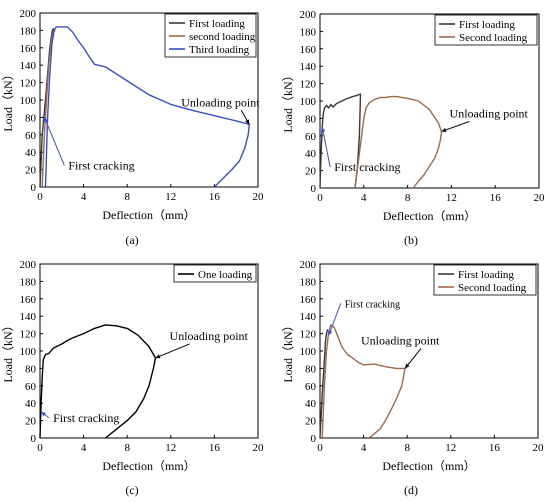  What do you see at coordinates (131, 240) in the screenshot?
I see `panel-caption: (a)` at bounding box center [131, 240].